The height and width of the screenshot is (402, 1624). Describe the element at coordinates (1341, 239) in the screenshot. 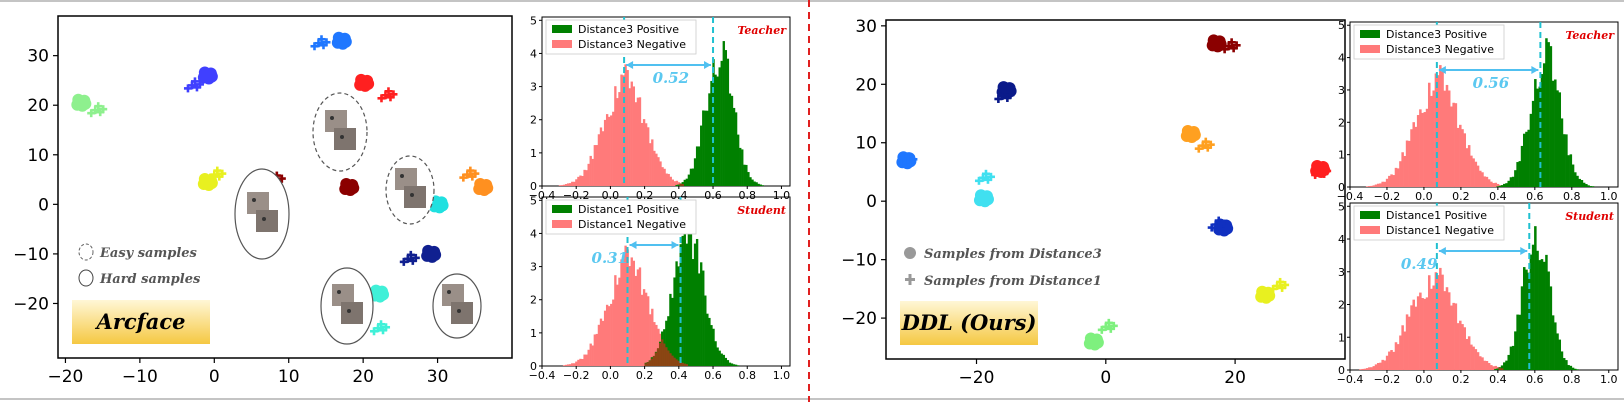

I see `y-tick-label: 4` at that location.